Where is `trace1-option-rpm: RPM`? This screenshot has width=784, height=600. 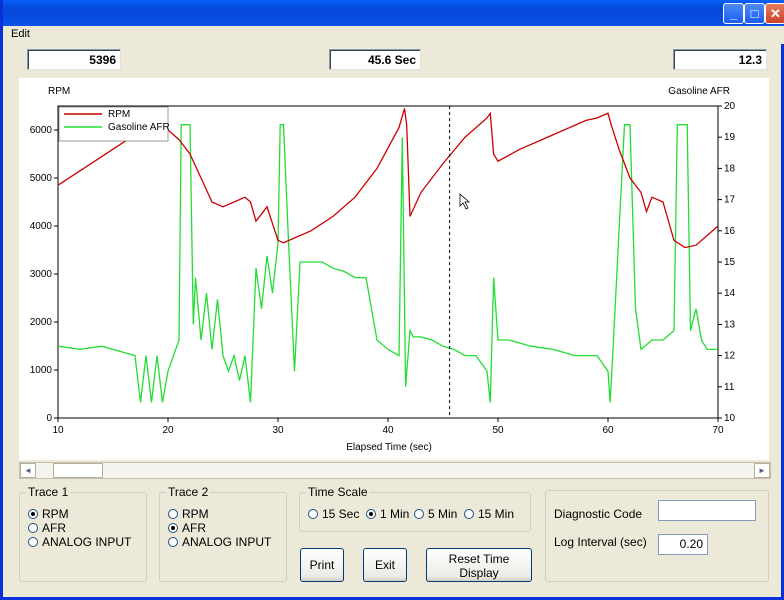 trace1-option-rpm: RPM is located at coordinates (48, 514).